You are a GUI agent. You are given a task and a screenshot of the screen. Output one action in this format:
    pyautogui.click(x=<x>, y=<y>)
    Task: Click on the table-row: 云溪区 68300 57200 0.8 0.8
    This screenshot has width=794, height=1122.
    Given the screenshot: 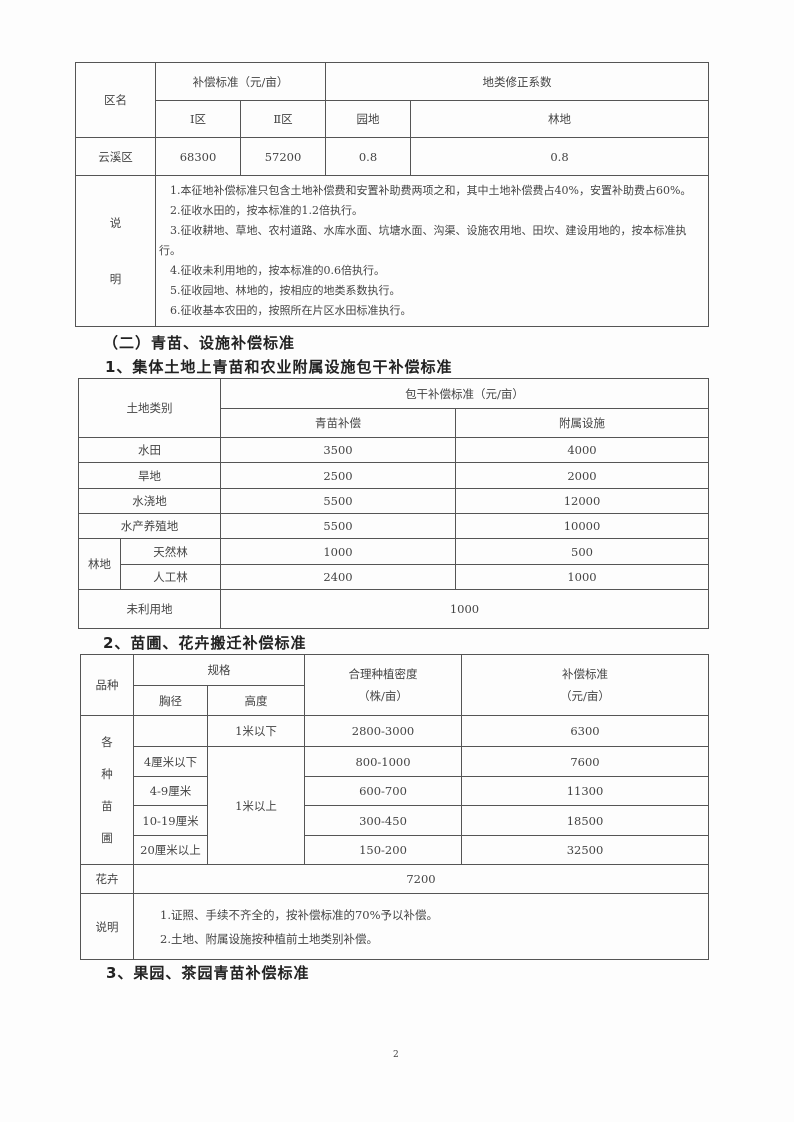 What is the action you would take?
    pyautogui.click(x=392, y=156)
    